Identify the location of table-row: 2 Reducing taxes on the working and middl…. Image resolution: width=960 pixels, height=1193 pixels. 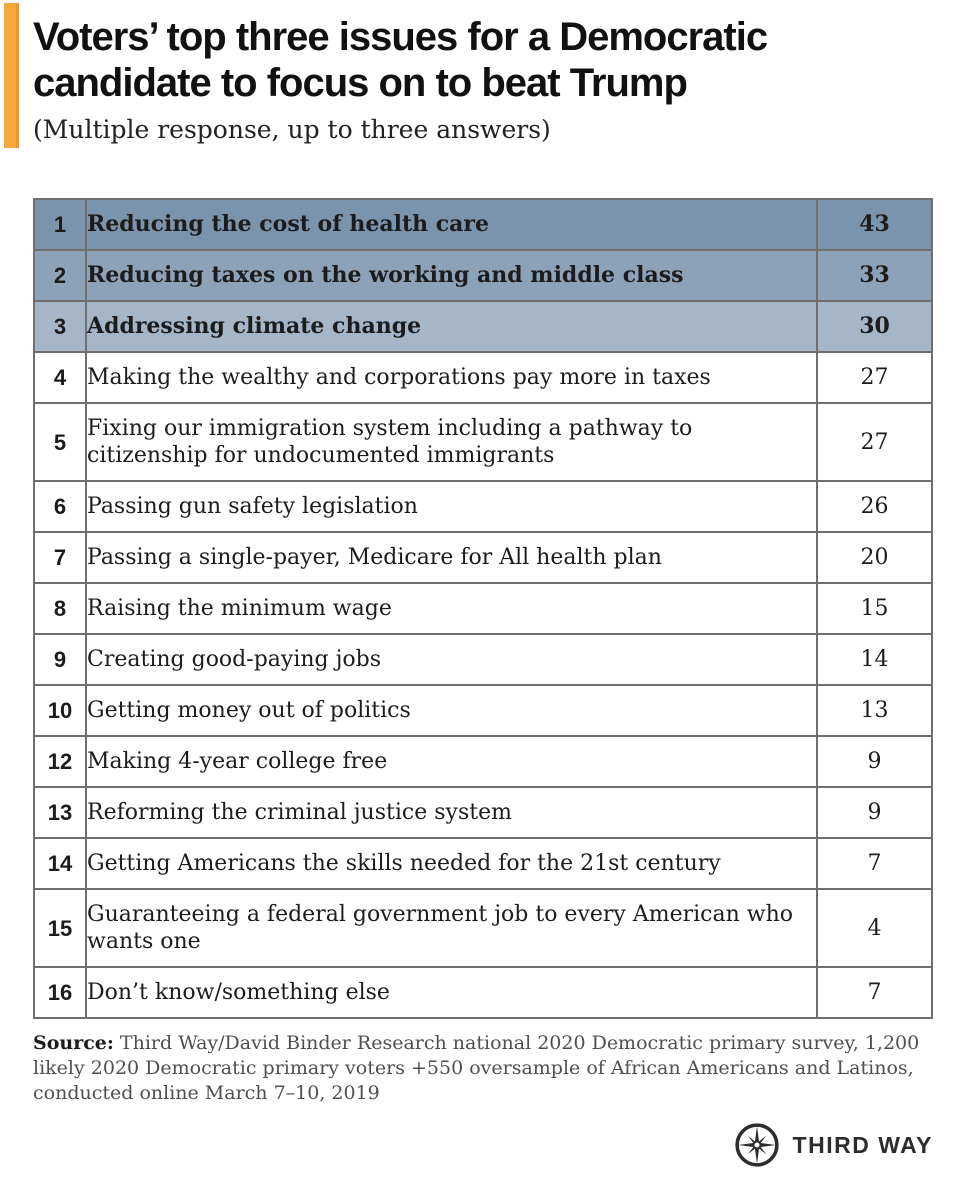
(483, 275).